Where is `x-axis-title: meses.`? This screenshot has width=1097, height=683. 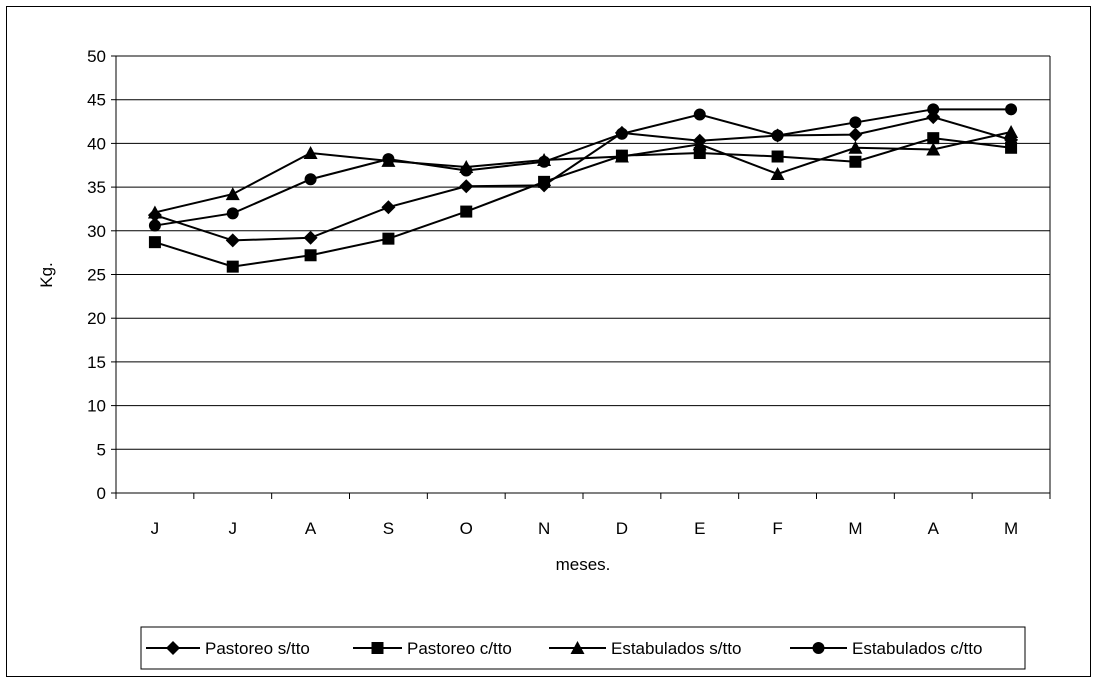 x-axis-title: meses. is located at coordinates (583, 564).